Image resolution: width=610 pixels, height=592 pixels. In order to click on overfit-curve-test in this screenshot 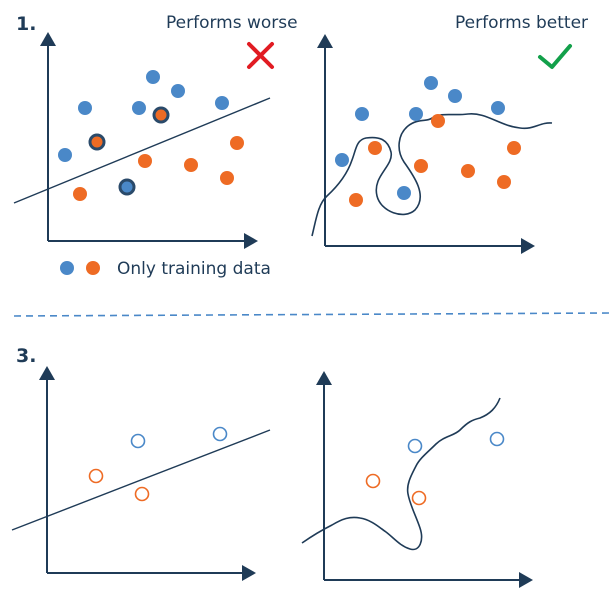, I will do `click(401, 474)`.